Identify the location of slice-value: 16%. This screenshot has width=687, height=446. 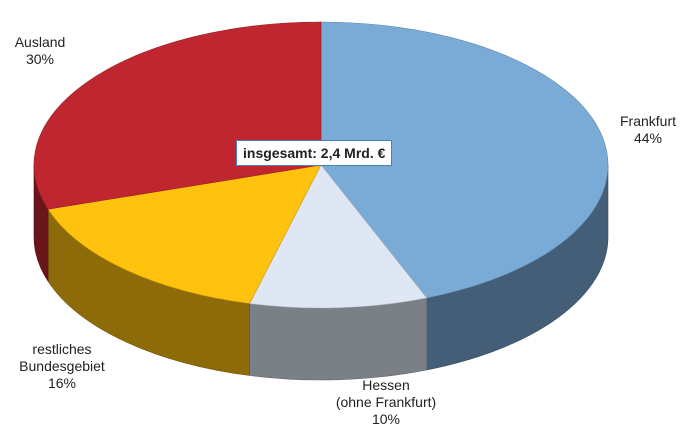
(62, 383).